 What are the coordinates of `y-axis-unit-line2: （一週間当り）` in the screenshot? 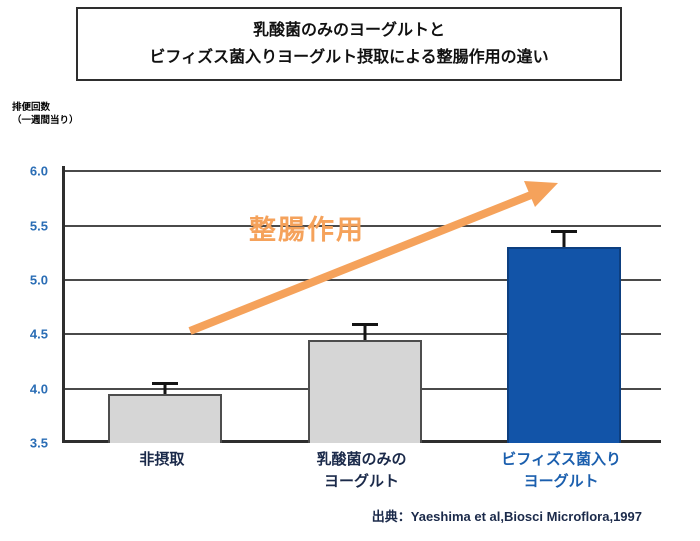 It's located at (45, 121).